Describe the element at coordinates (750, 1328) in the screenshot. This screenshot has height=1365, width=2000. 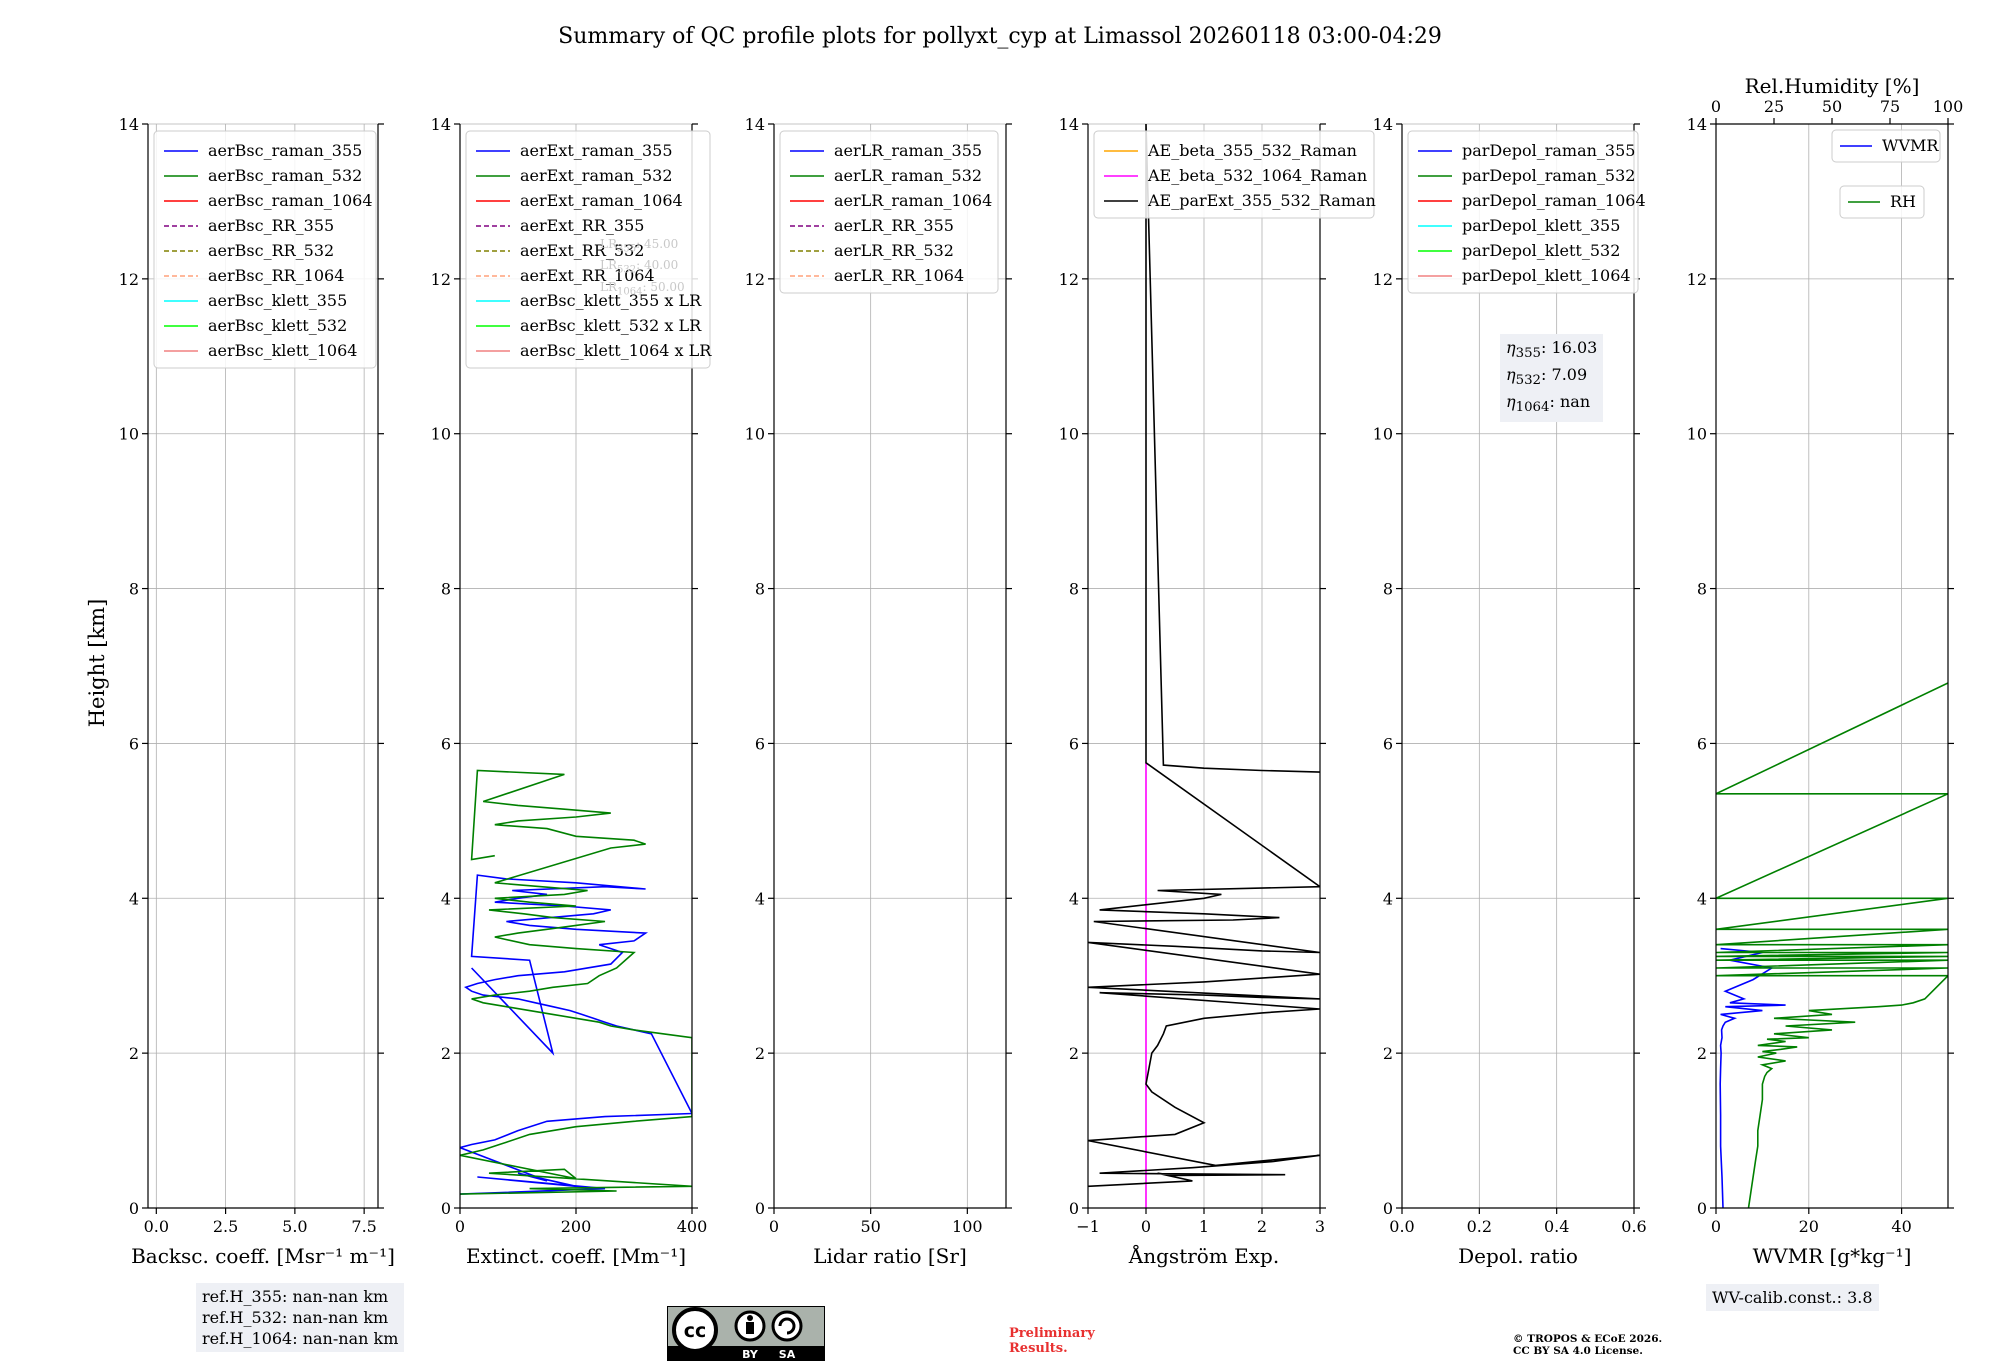
I see `by-person-body` at that location.